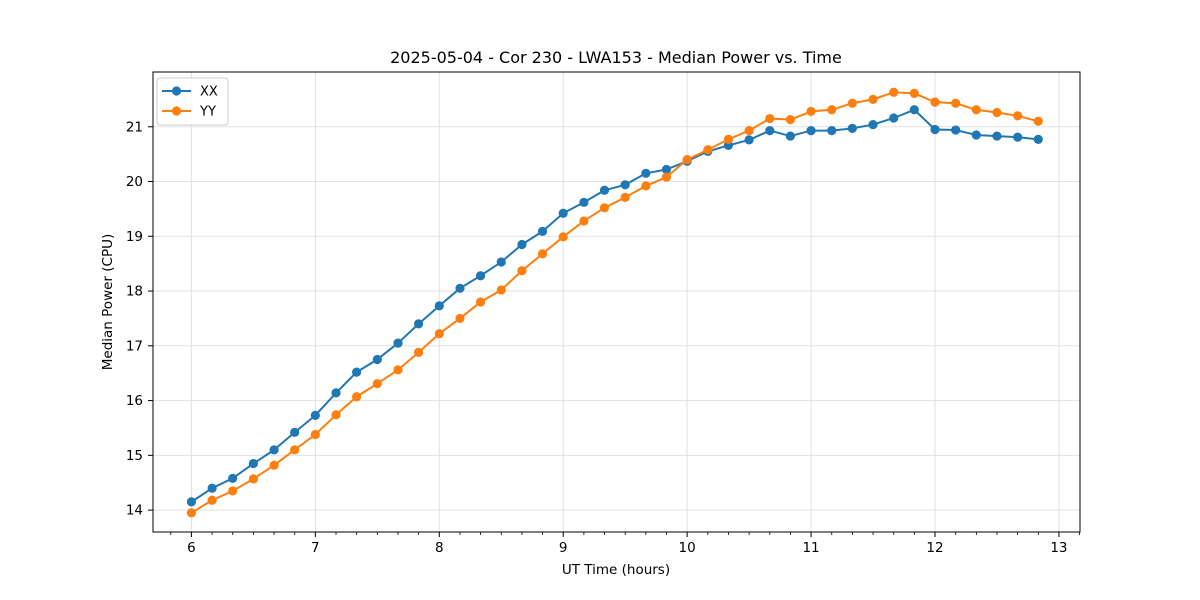 This screenshot has height=600, width=1200. I want to click on y-tick-label: 20, so click(134, 182).